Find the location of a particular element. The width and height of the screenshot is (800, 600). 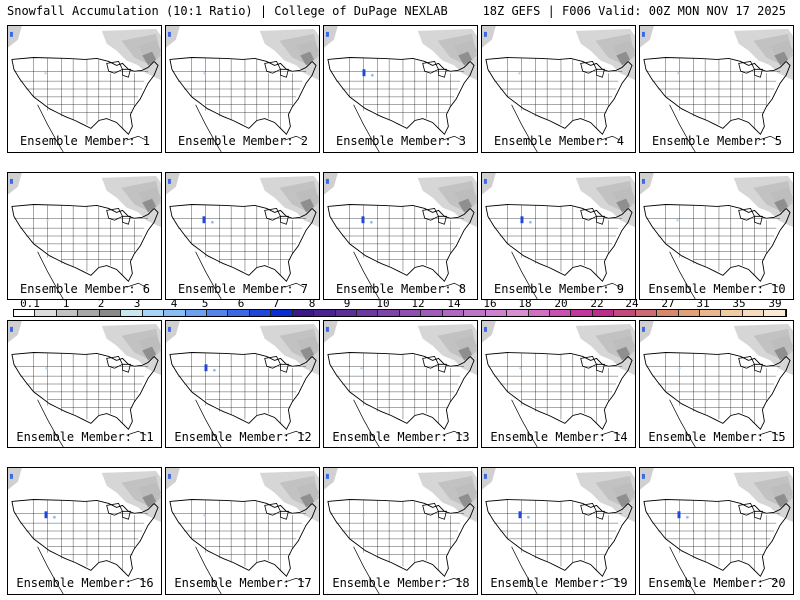

ensemble-member-label: Ensemble Member: 10 is located at coordinates (717, 289).